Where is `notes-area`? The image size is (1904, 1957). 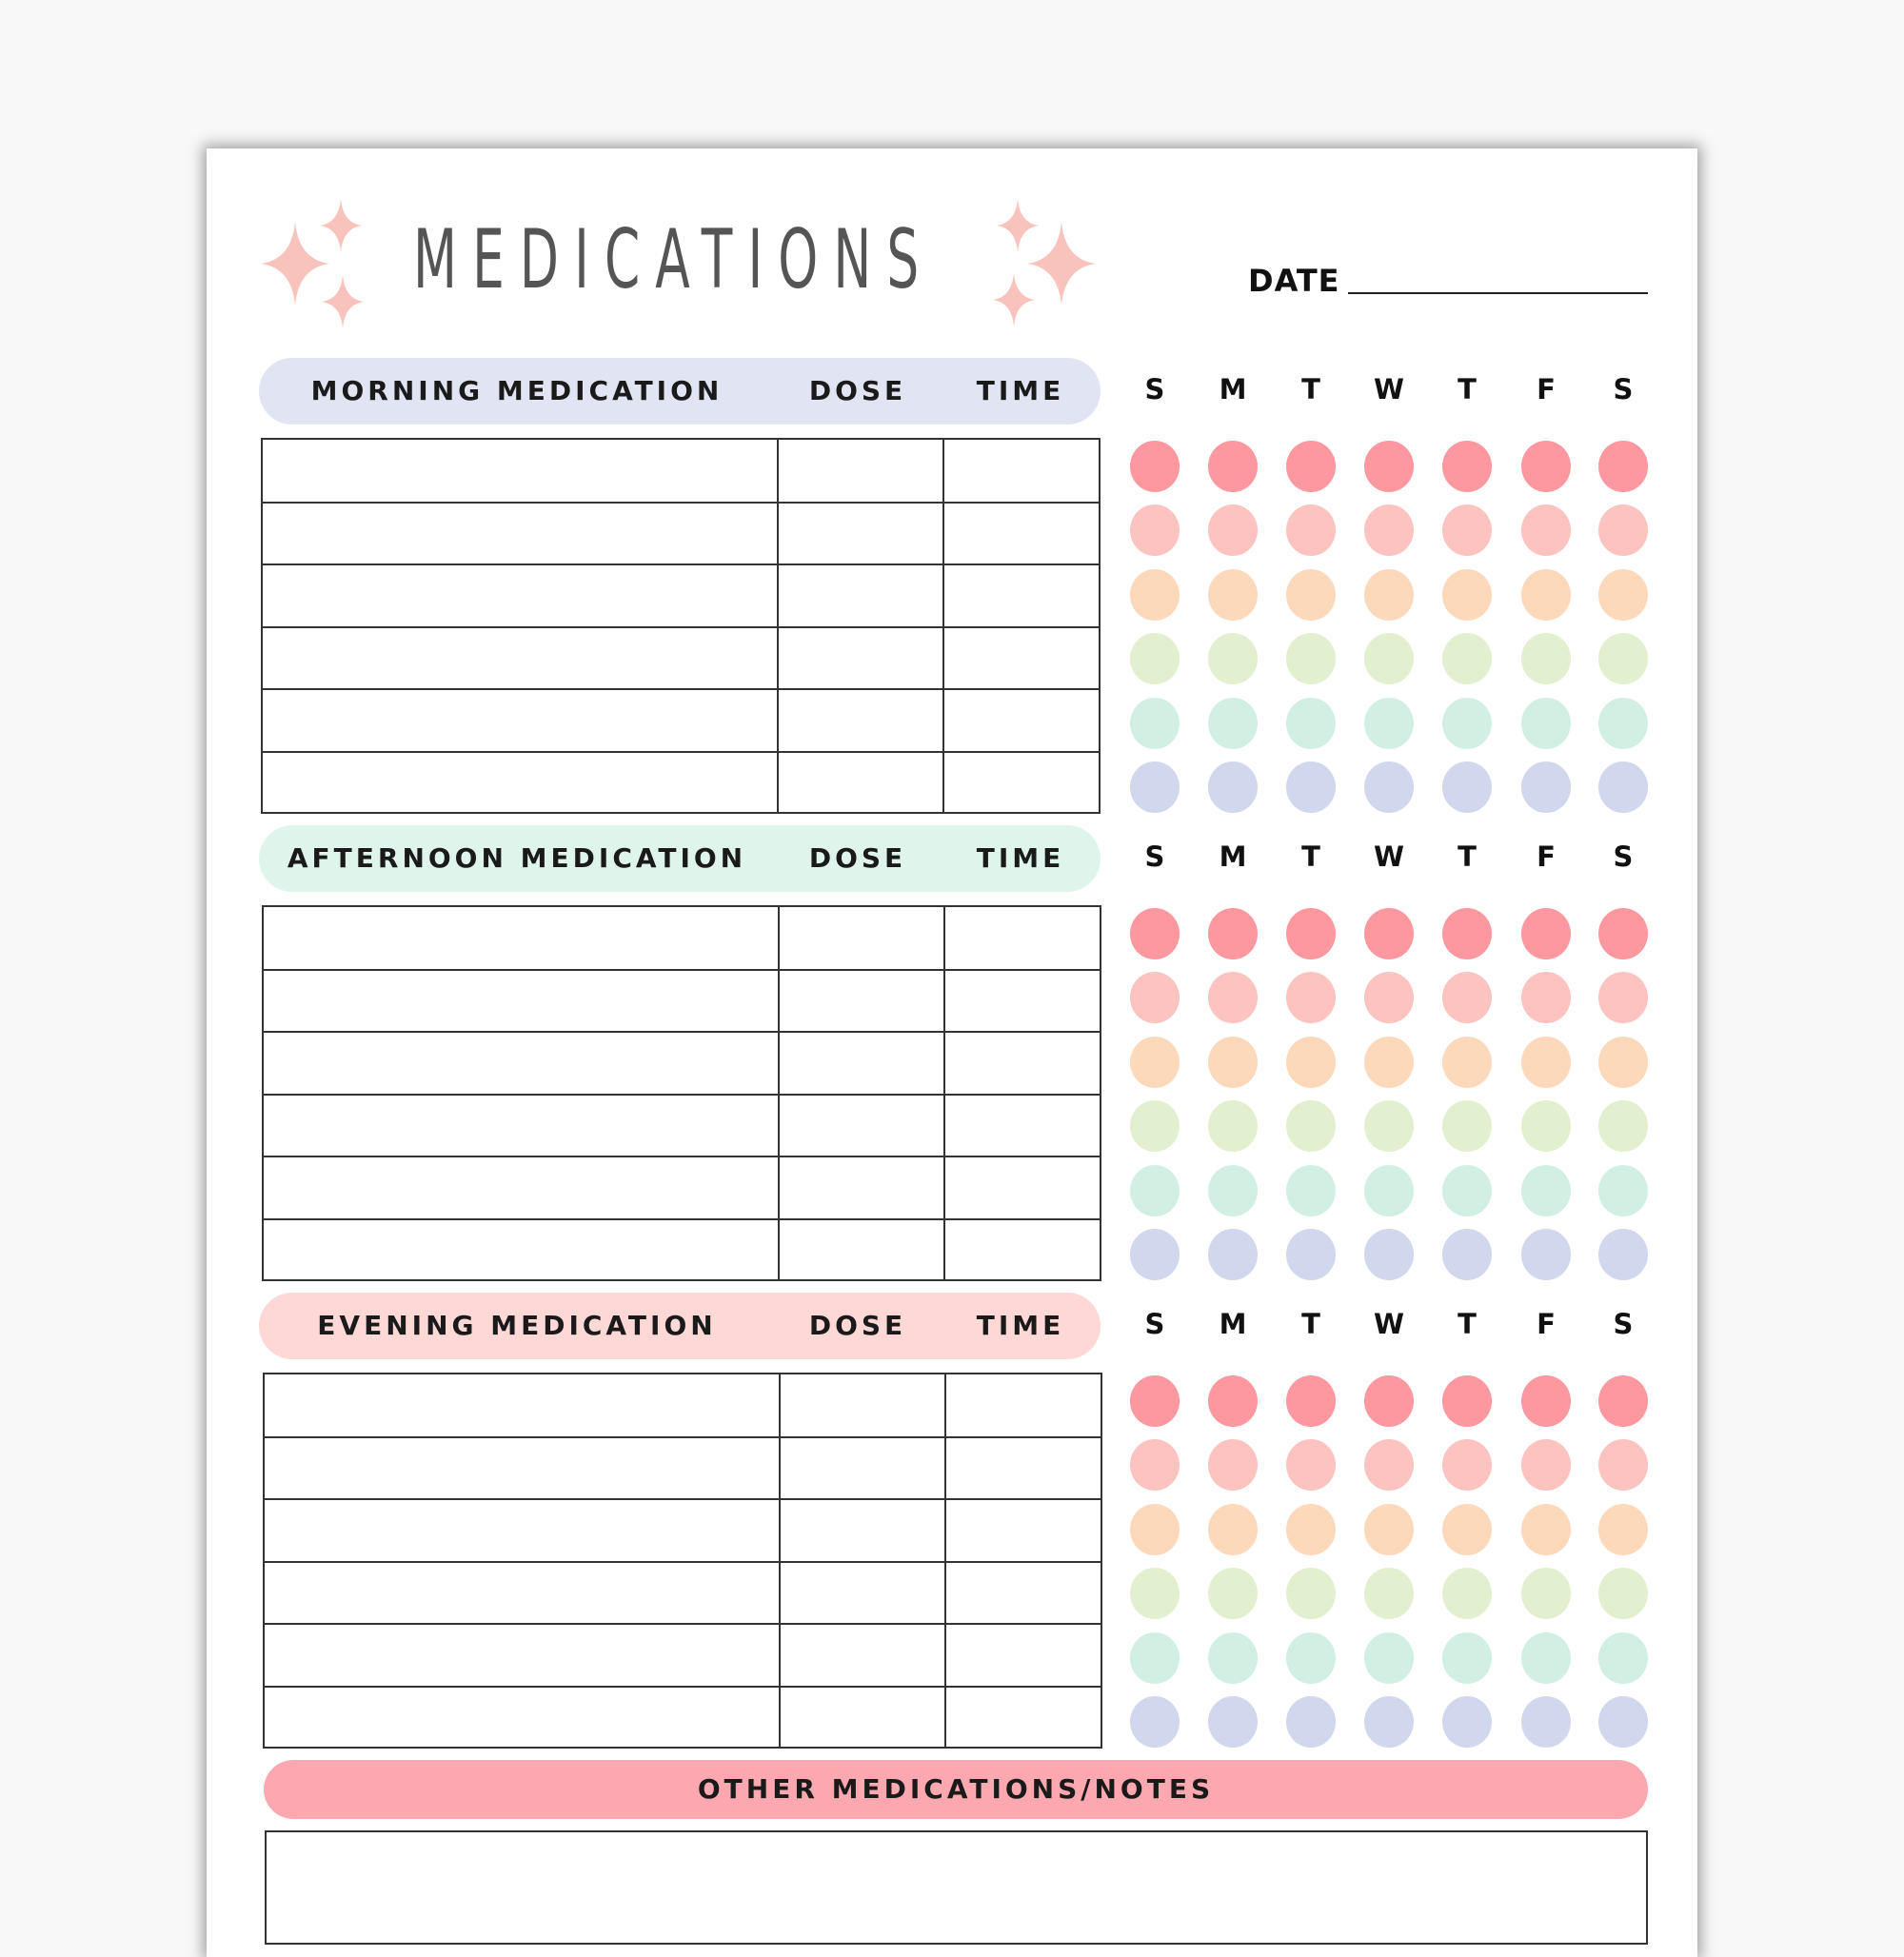
notes-area is located at coordinates (956, 1887).